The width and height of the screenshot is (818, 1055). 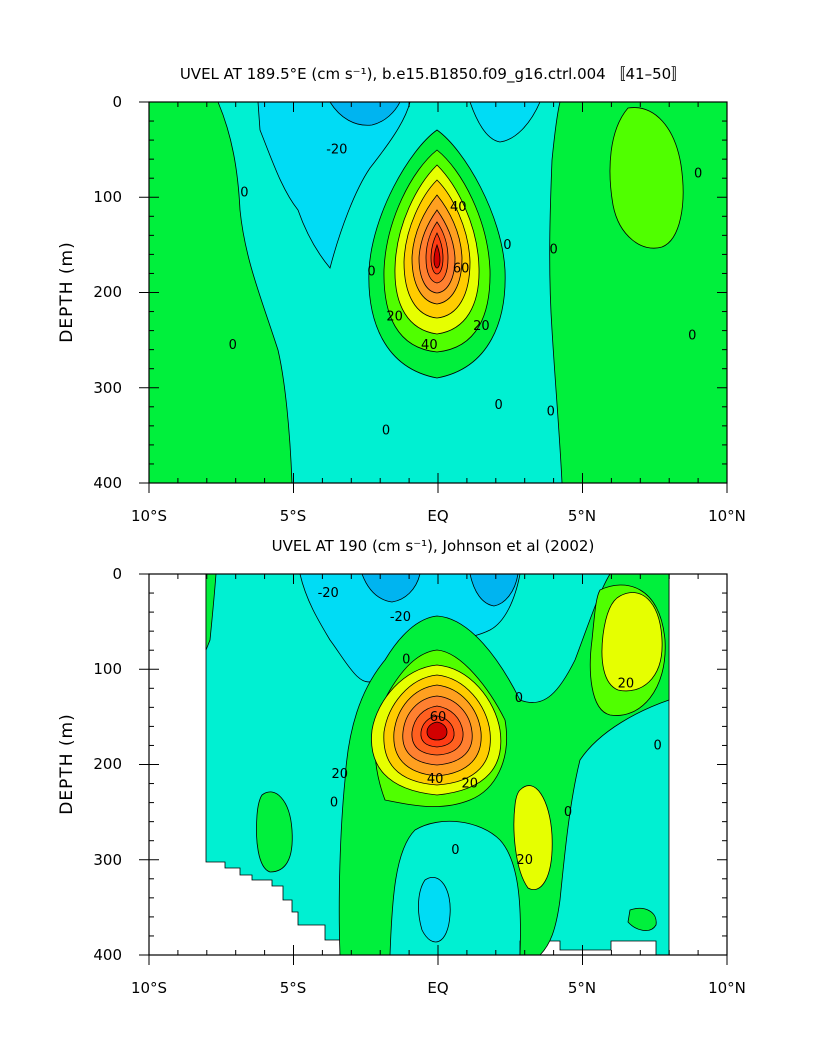 I want to click on fill-region-deep-westward, so click(x=434, y=910).